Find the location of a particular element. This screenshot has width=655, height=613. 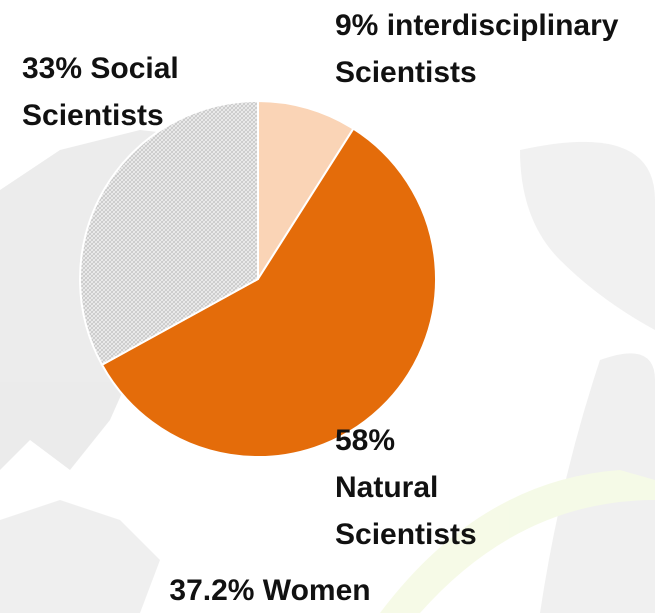

slice-label: 33% Social Scientists is located at coordinates (124, 92).